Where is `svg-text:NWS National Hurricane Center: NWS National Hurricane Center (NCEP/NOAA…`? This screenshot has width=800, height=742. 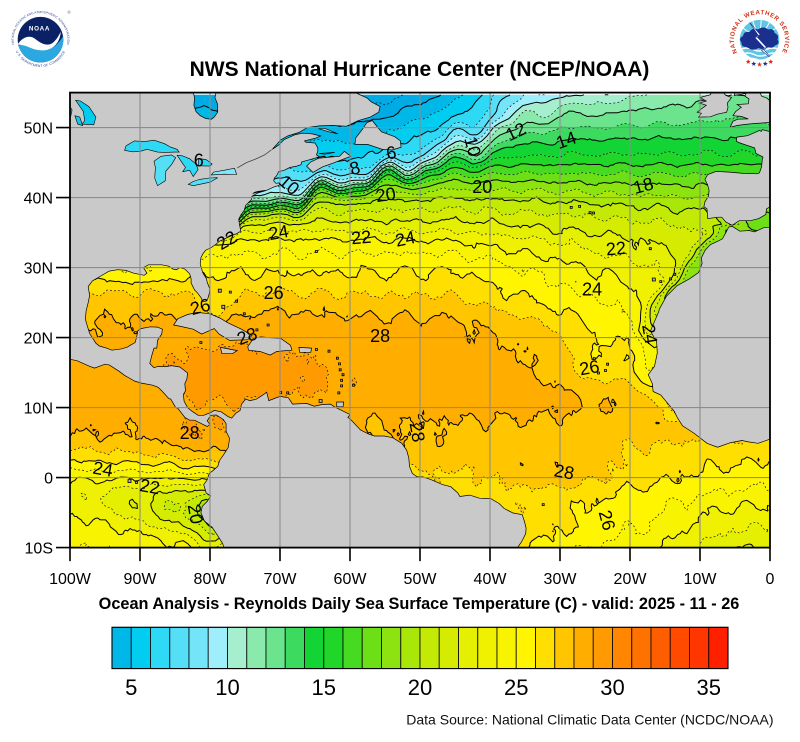 svg-text:NWS National Hurricane Center: NWS National Hurricane Center (NCEP/NOAA… is located at coordinates (420, 69).